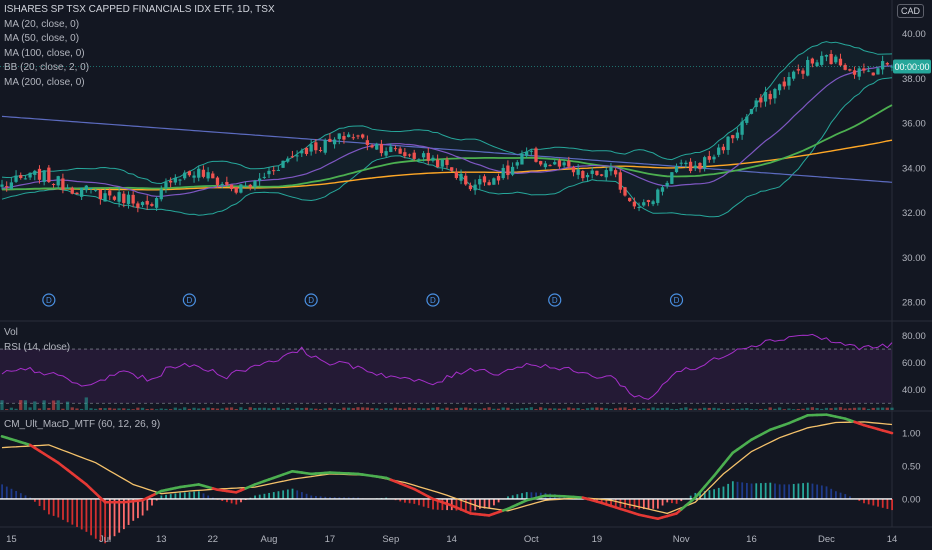 The height and width of the screenshot is (550, 932). I want to click on dividend-label: D, so click(555, 300).